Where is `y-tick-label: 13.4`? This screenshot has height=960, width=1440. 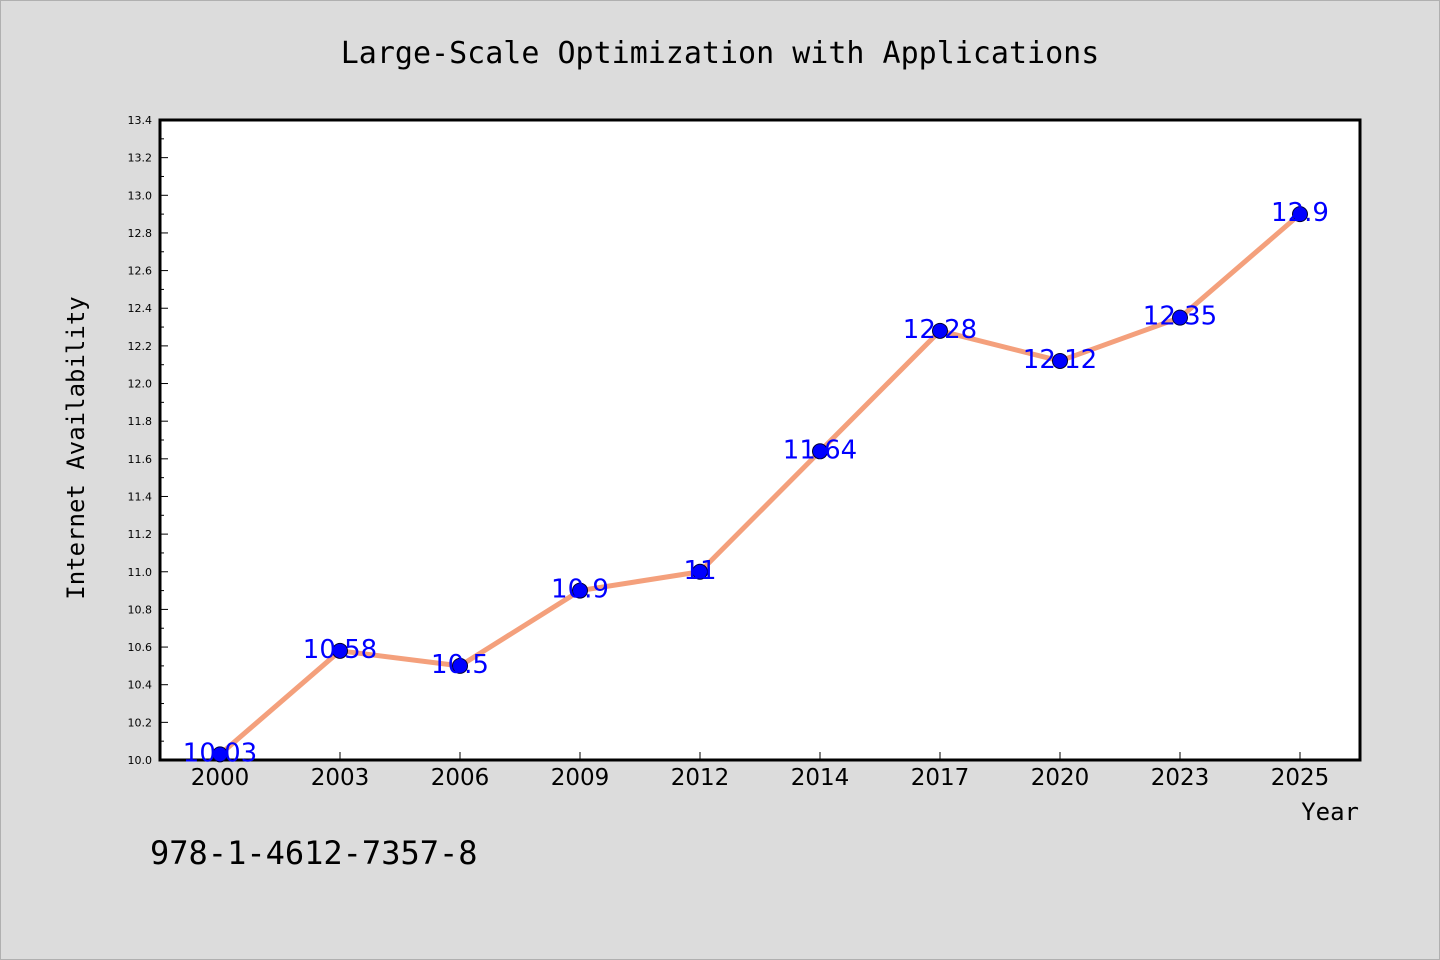 y-tick-label: 13.4 is located at coordinates (140, 120).